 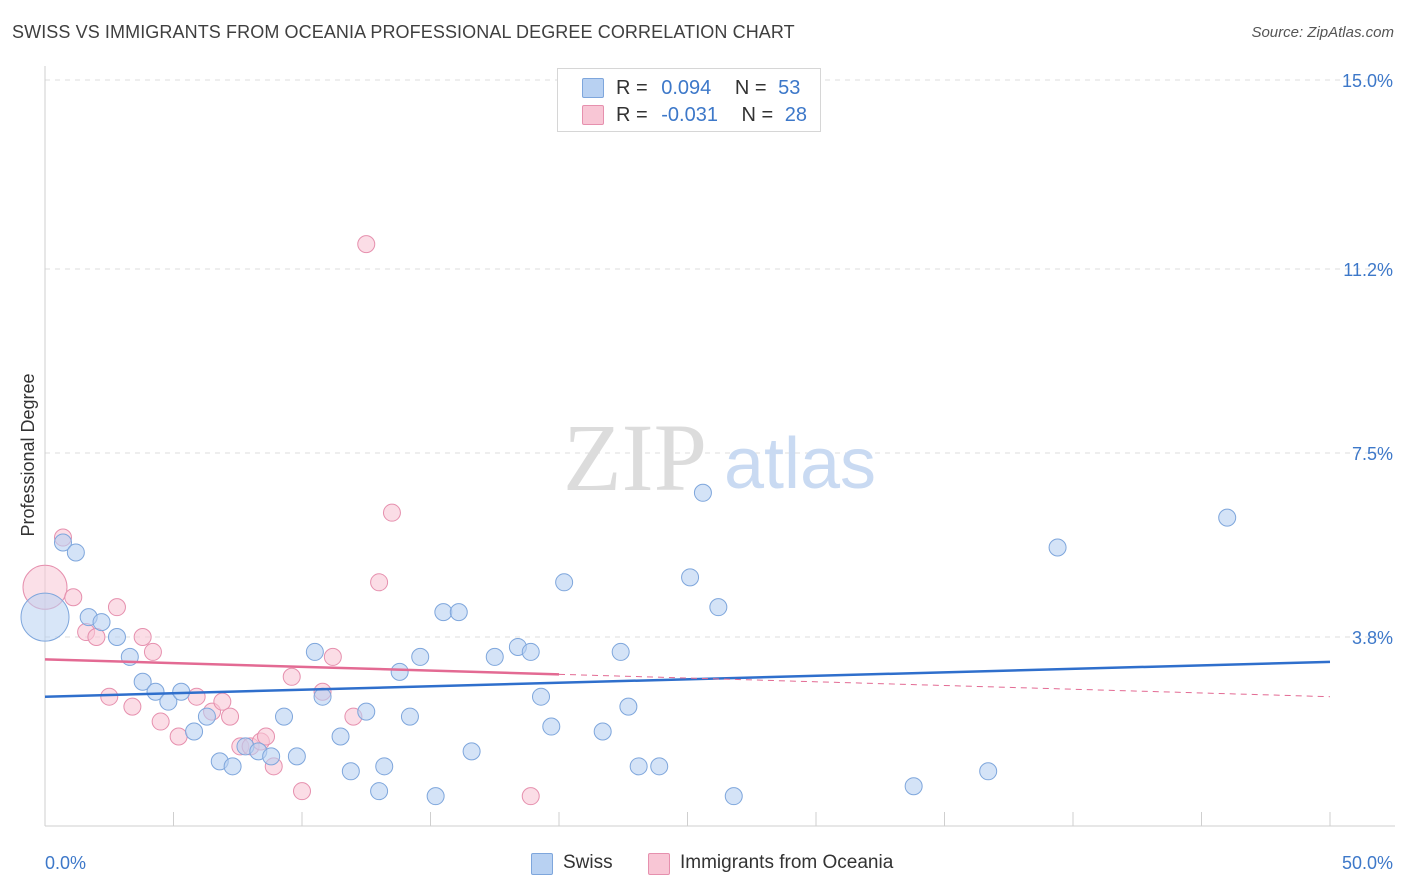 What do you see at coordinates (1372, 638) in the screenshot?
I see `y-tick-label: 3.8%` at bounding box center [1372, 638].